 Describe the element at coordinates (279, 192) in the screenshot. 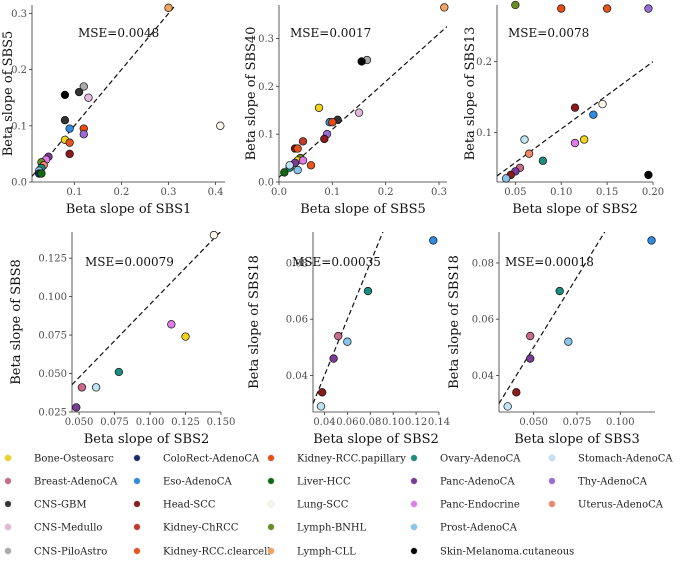

I see `x-tick-label: 0.0` at that location.